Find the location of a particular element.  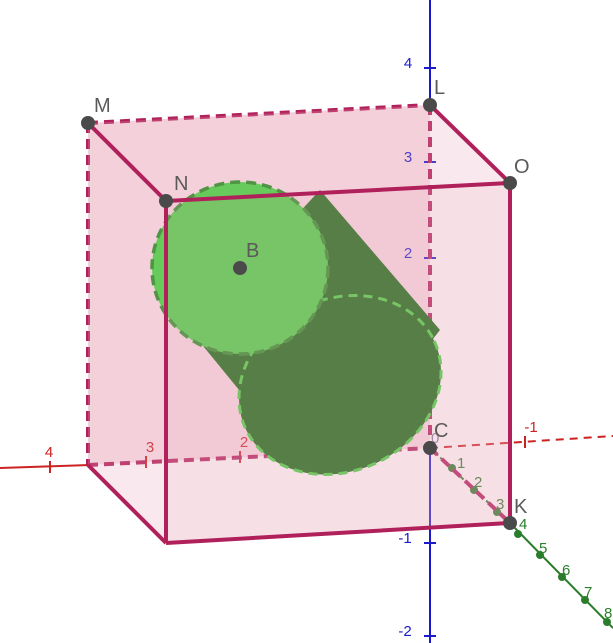

z-axis-ticks is located at coordinates (430, 352).